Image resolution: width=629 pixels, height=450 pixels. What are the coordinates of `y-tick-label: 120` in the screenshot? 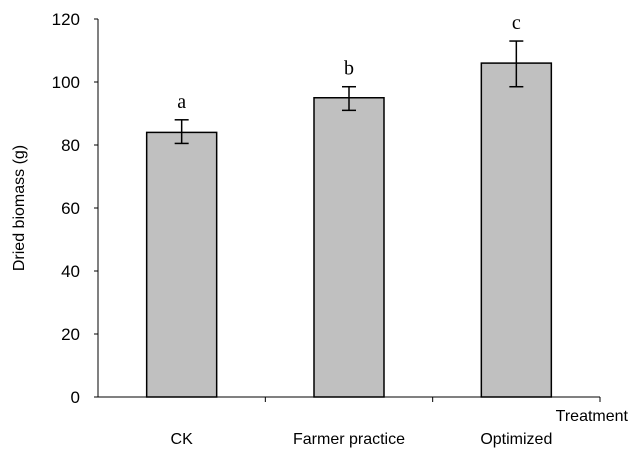 It's located at (66, 19).